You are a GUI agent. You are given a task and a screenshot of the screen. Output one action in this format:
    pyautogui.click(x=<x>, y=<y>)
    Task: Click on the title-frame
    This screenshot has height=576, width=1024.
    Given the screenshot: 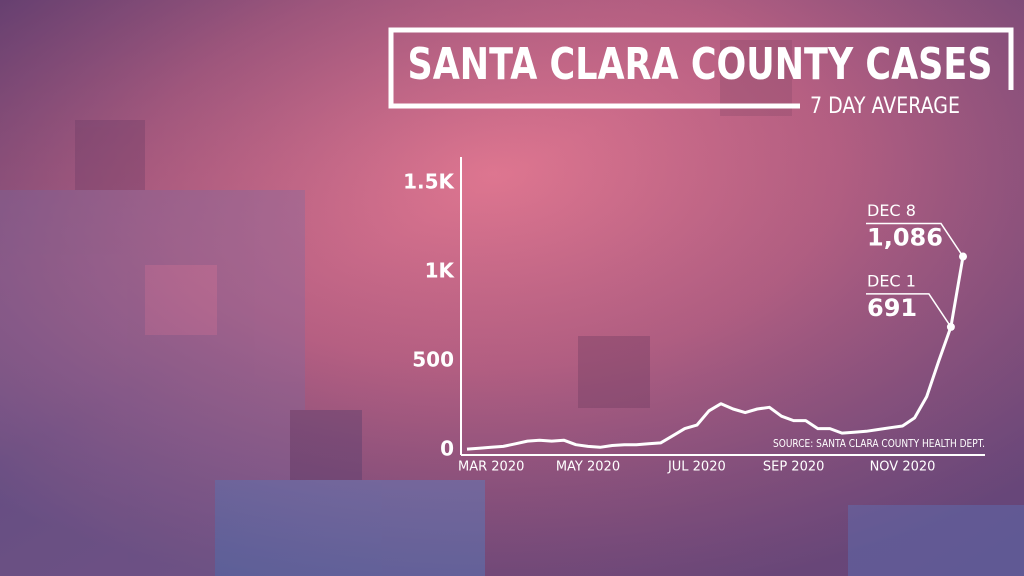 What is the action you would take?
    pyautogui.click(x=701, y=68)
    